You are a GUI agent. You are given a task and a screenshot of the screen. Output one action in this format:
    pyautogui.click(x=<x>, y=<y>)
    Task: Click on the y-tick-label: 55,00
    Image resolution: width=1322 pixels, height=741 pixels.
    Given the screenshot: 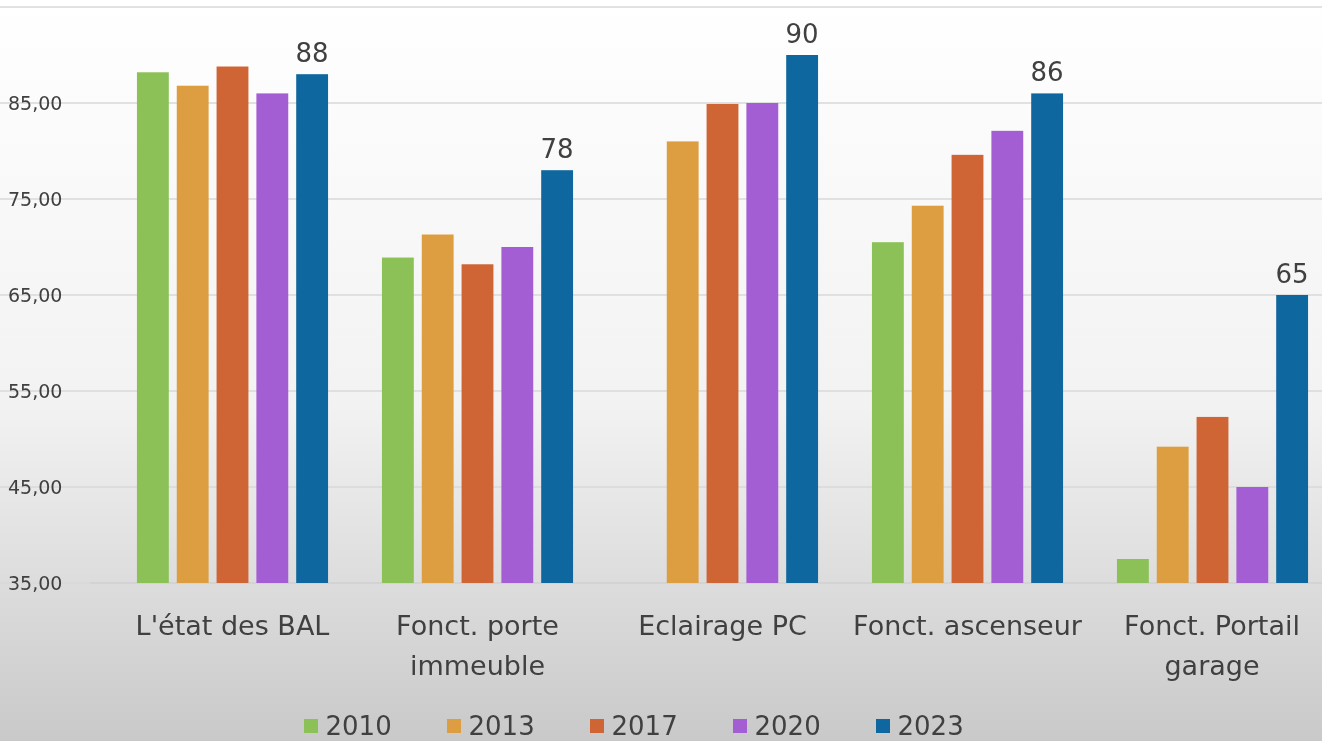 What is the action you would take?
    pyautogui.click(x=35, y=390)
    